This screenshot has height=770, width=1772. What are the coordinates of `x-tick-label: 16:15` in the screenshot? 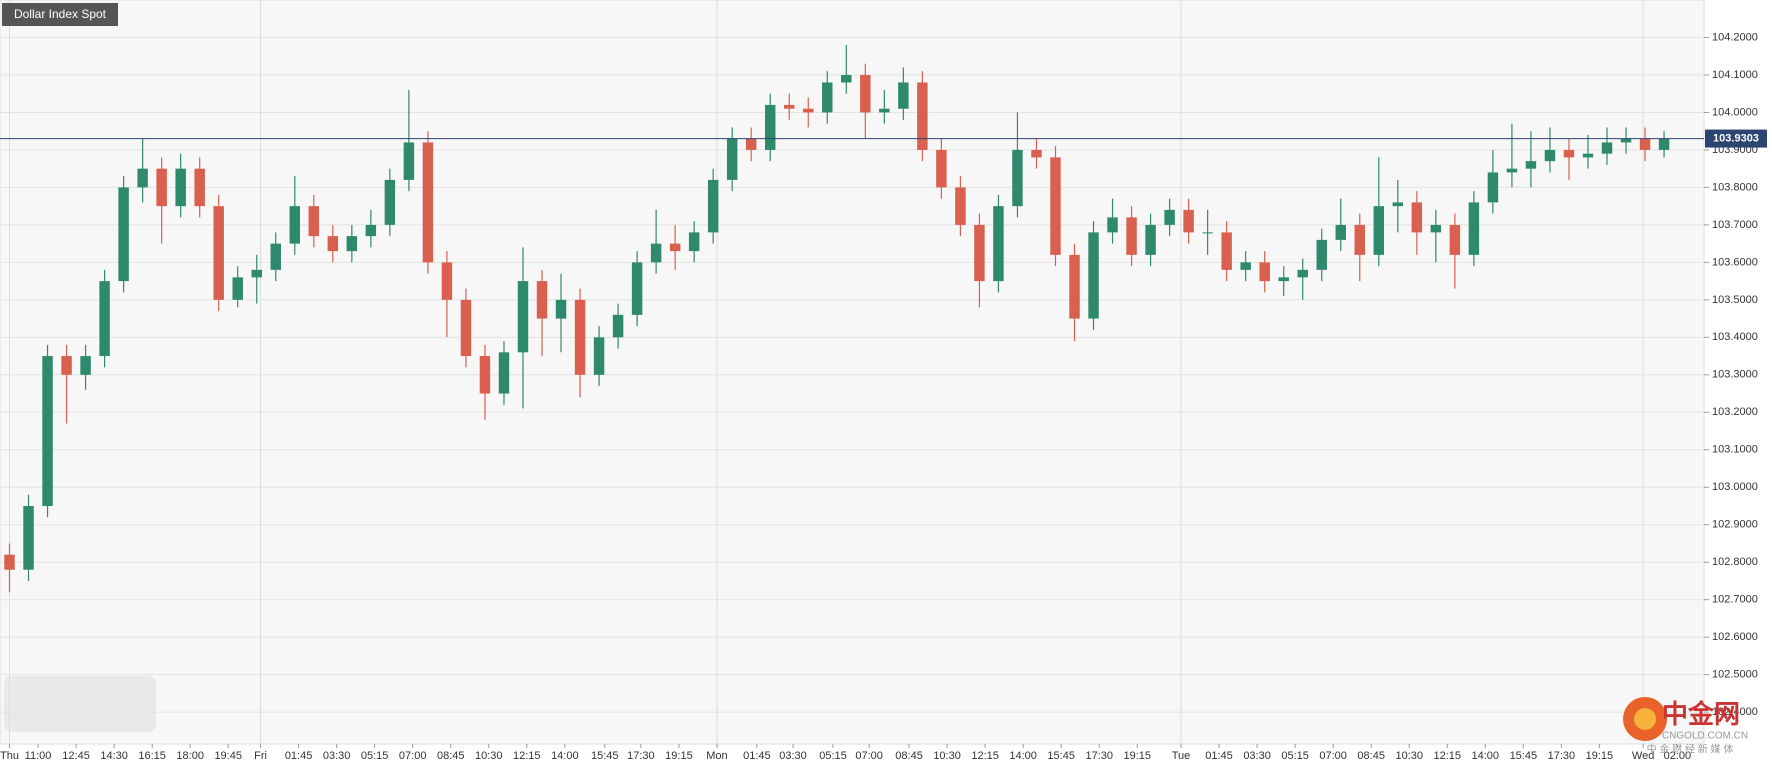 It's located at (152, 756).